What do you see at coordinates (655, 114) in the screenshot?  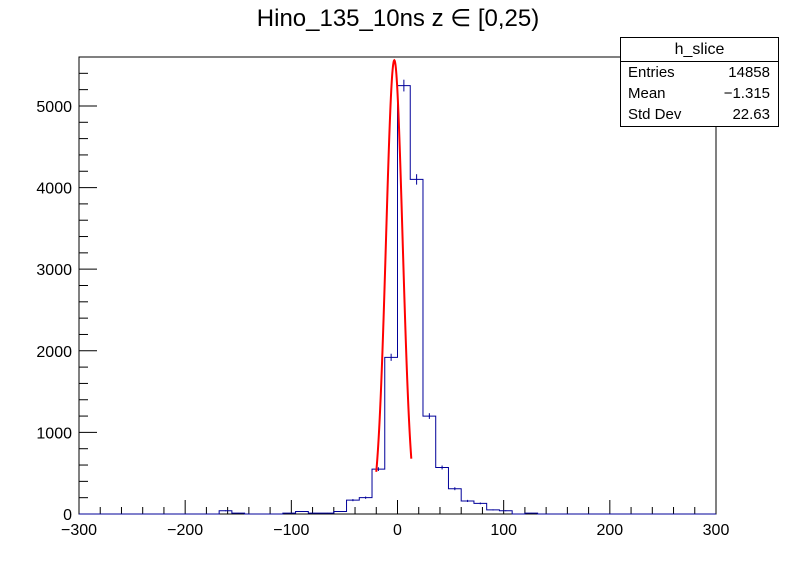 I see `stats-label: Std Dev` at bounding box center [655, 114].